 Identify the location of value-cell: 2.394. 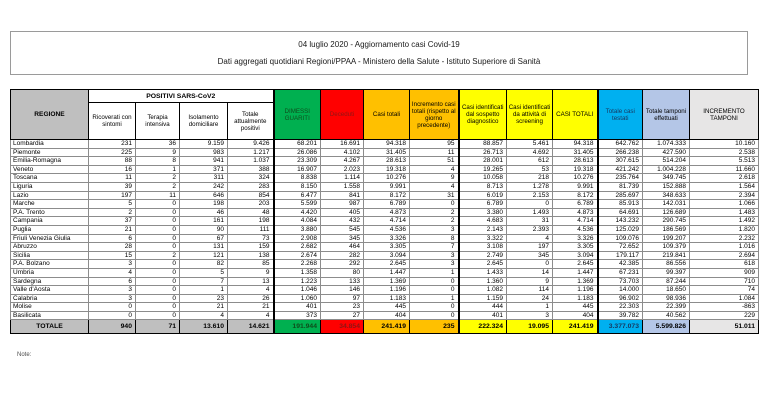
(724, 195).